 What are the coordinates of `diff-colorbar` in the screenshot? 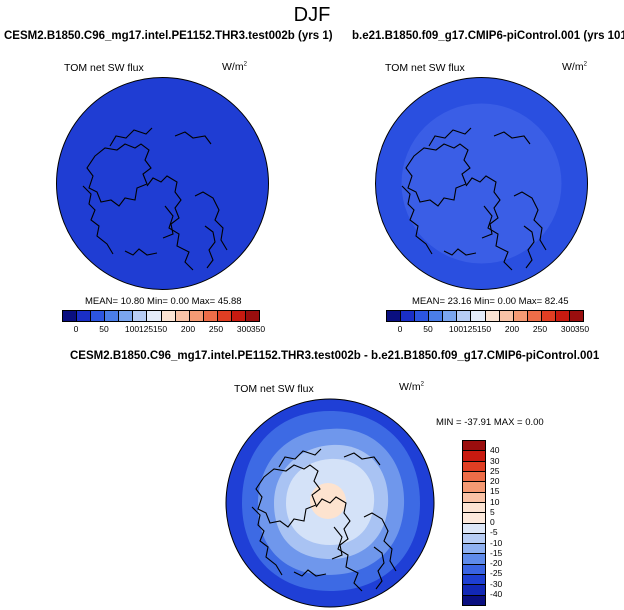 It's located at (474, 523).